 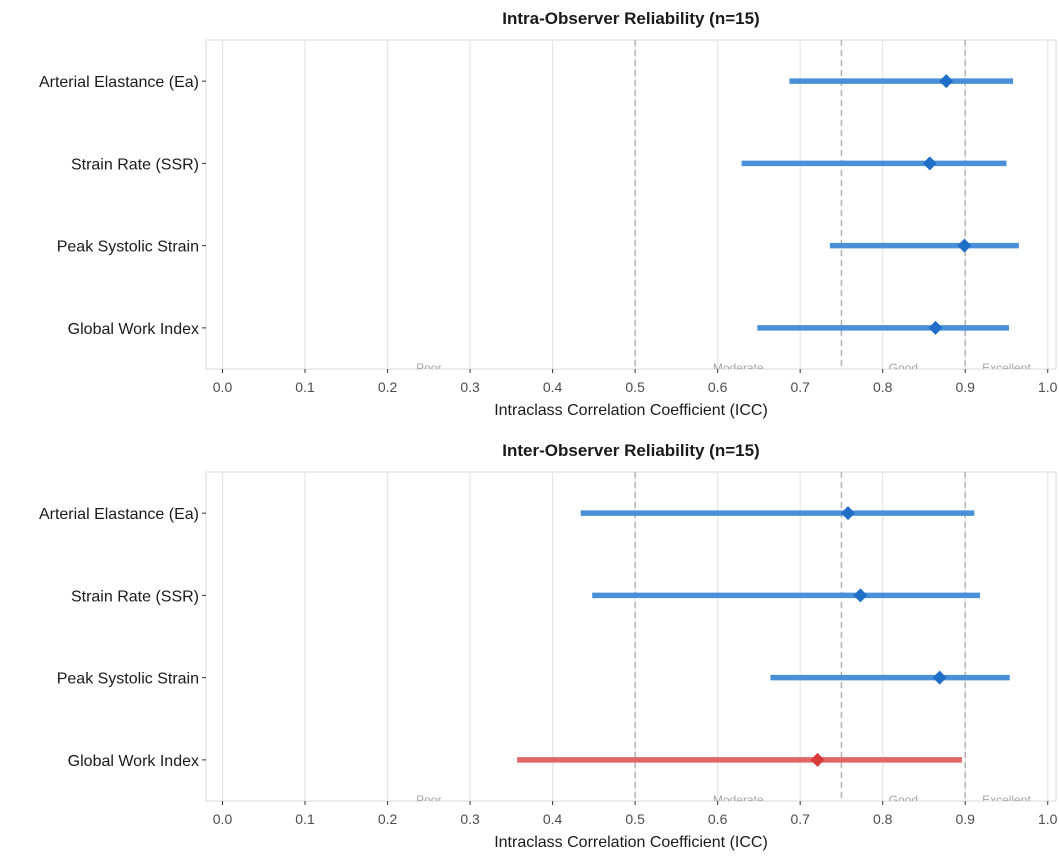 What do you see at coordinates (630, 18) in the screenshot?
I see `chart-title: Intra-Observer Reliability (n=15)` at bounding box center [630, 18].